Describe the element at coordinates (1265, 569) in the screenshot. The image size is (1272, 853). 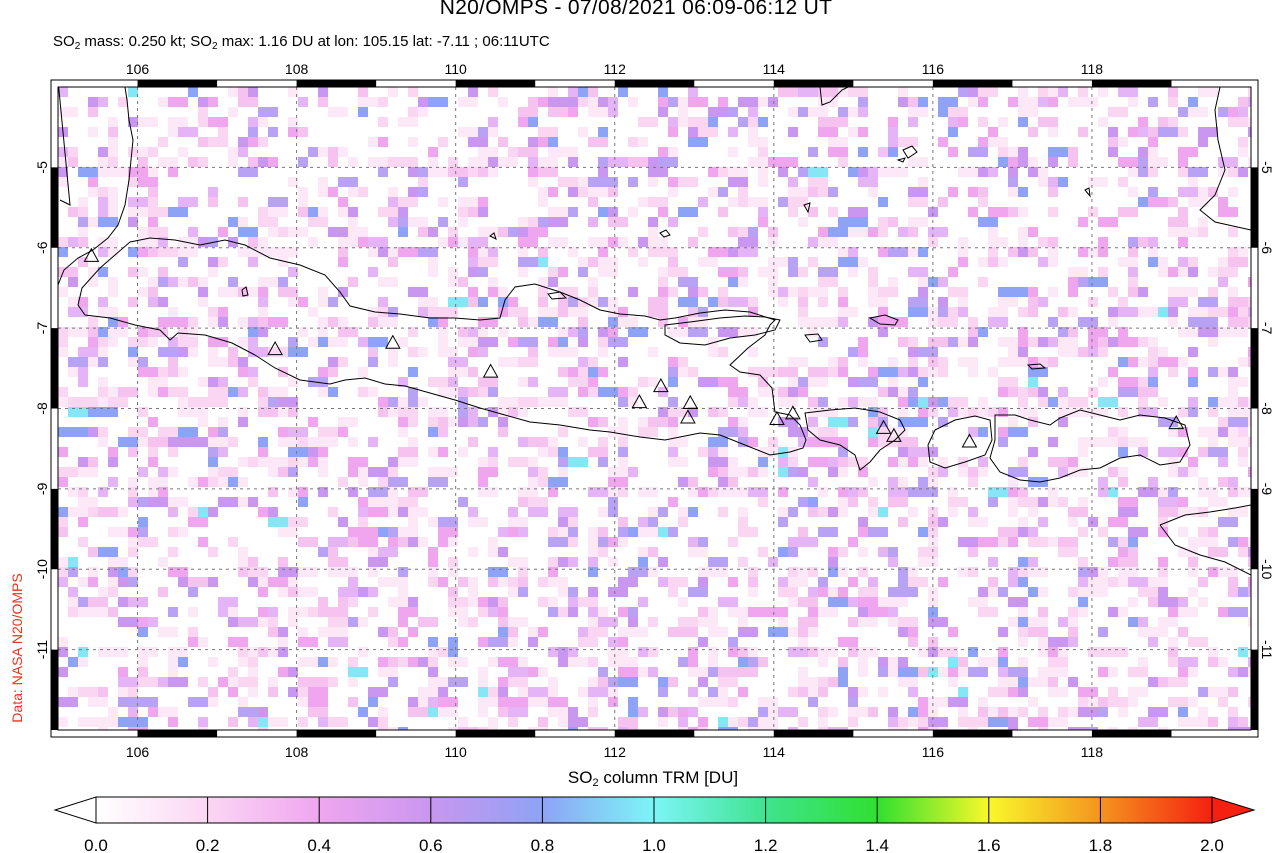
I see `lat-tick-label-right: -10` at that location.